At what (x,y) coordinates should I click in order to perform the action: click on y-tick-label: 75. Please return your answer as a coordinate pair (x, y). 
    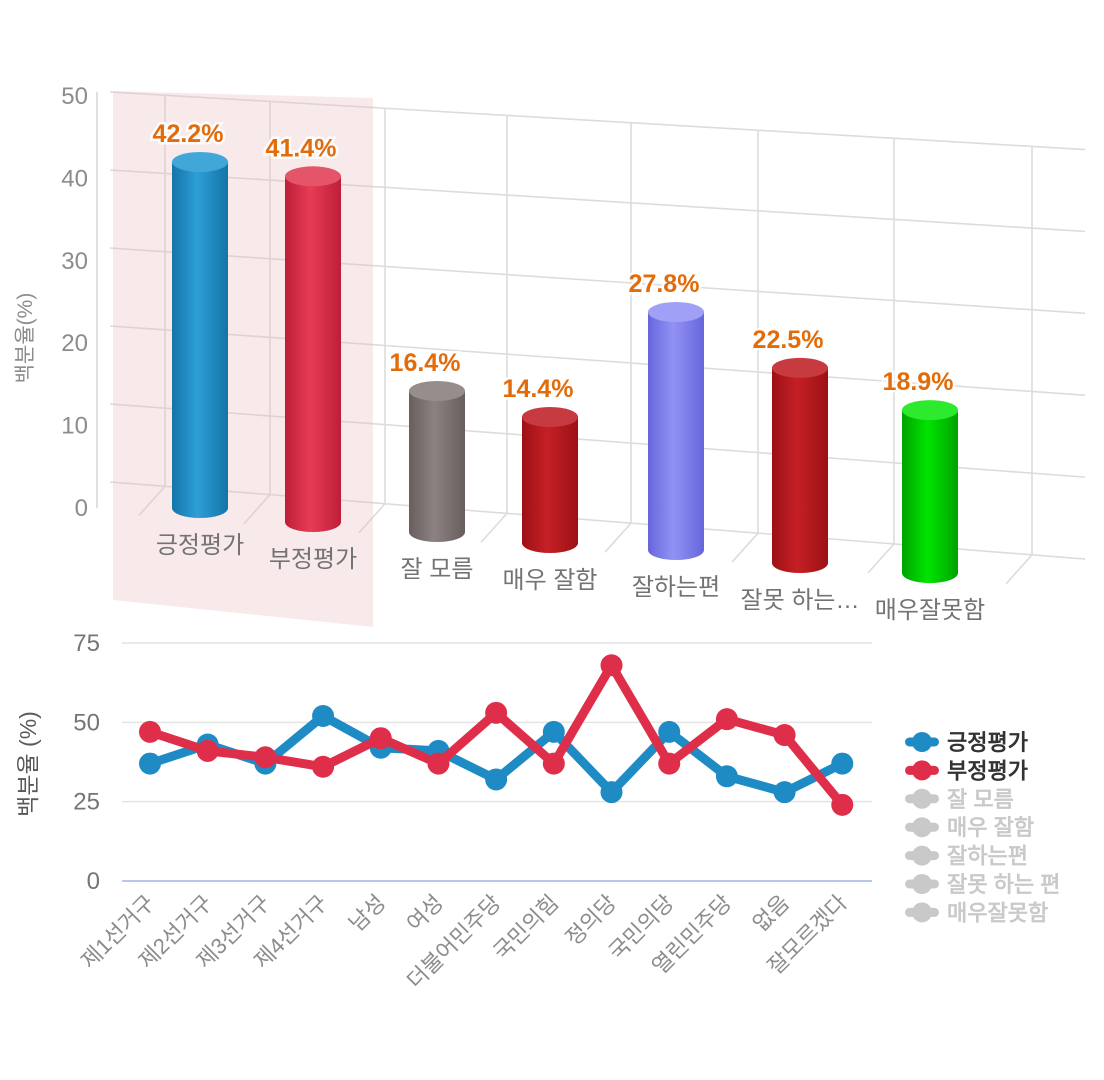
    Looking at the image, I should click on (86, 643).